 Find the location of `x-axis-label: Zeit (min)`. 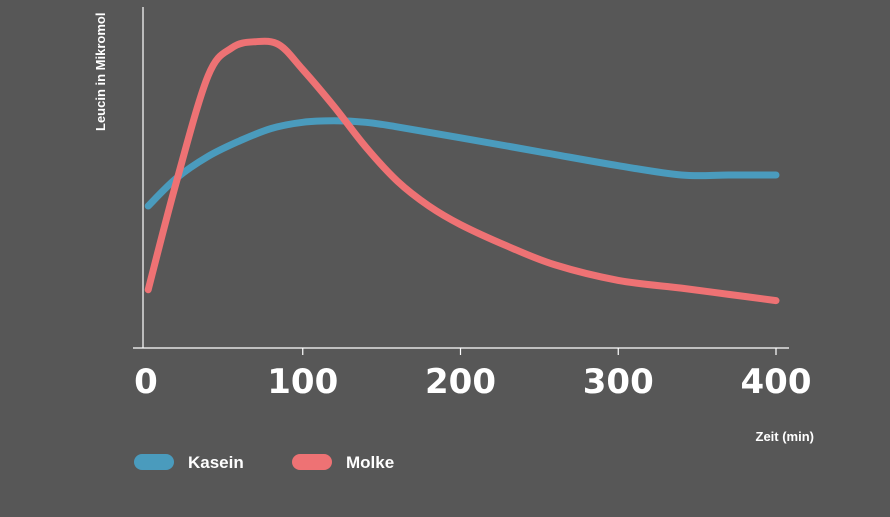

x-axis-label: Zeit (min) is located at coordinates (785, 436).